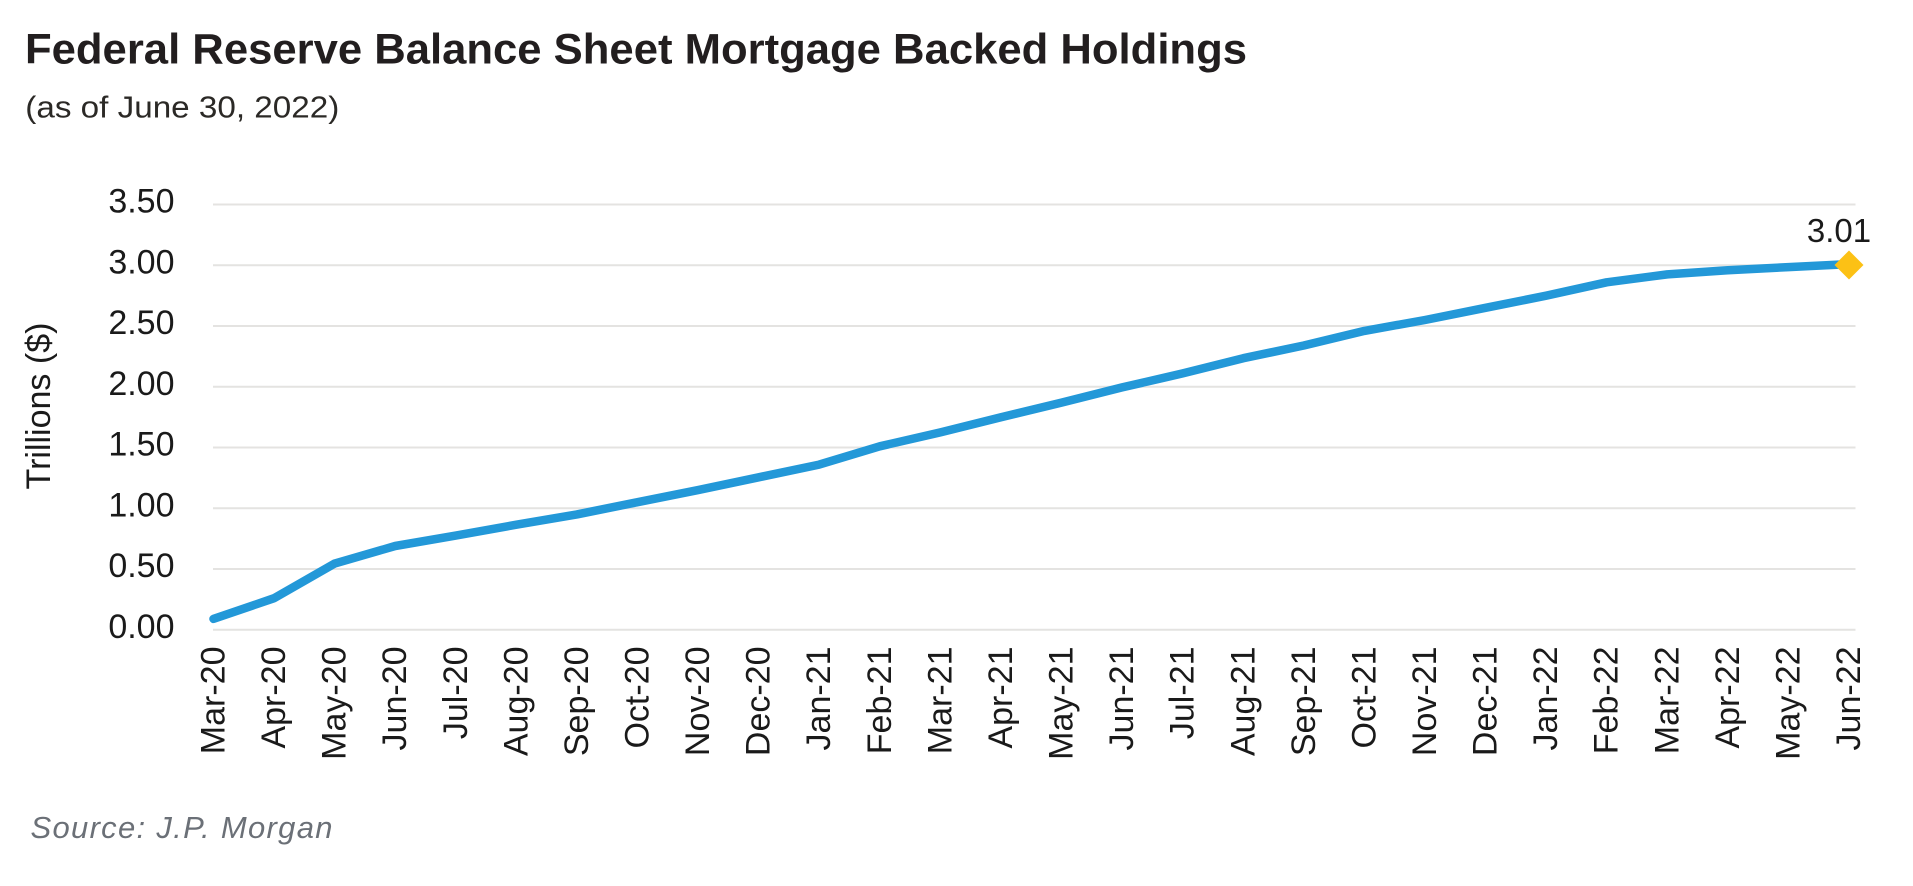  Describe the element at coordinates (1667, 701) in the screenshot. I see `svg-text: Mar-22` at that location.